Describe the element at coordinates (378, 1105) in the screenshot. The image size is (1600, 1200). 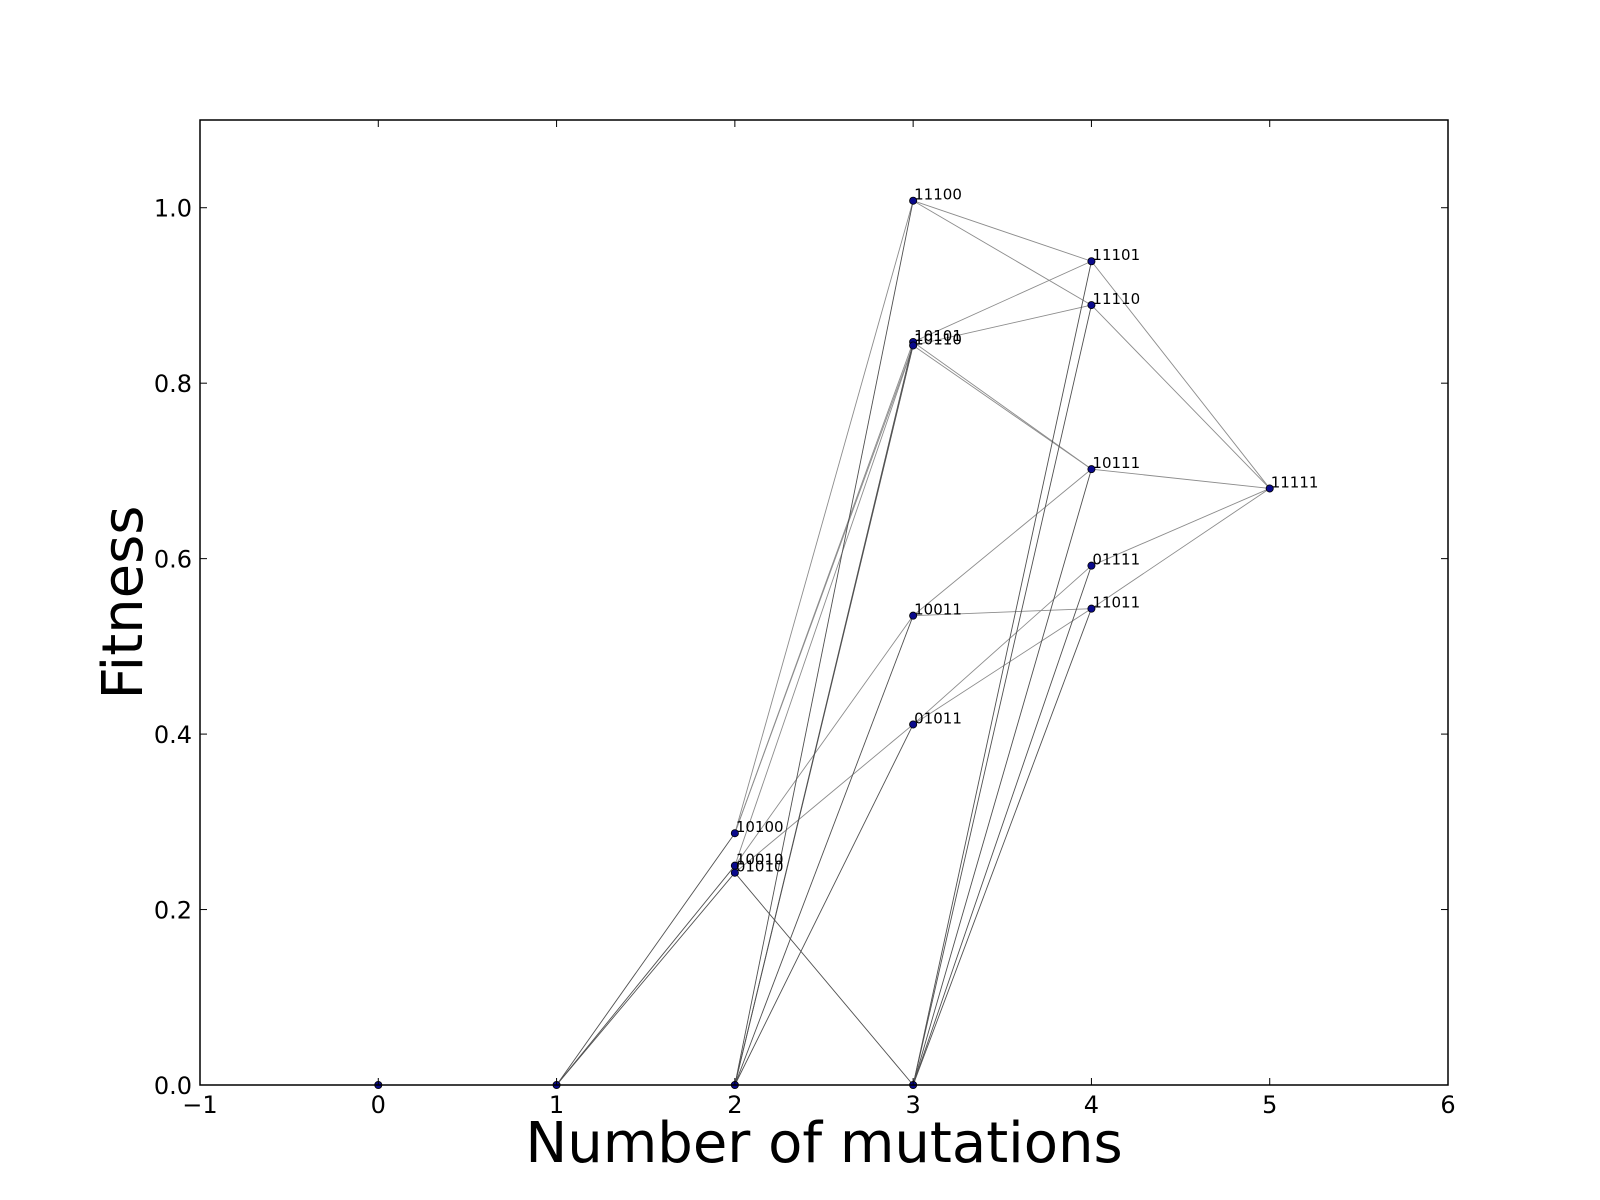
I see `x-tick-label: 0` at that location.